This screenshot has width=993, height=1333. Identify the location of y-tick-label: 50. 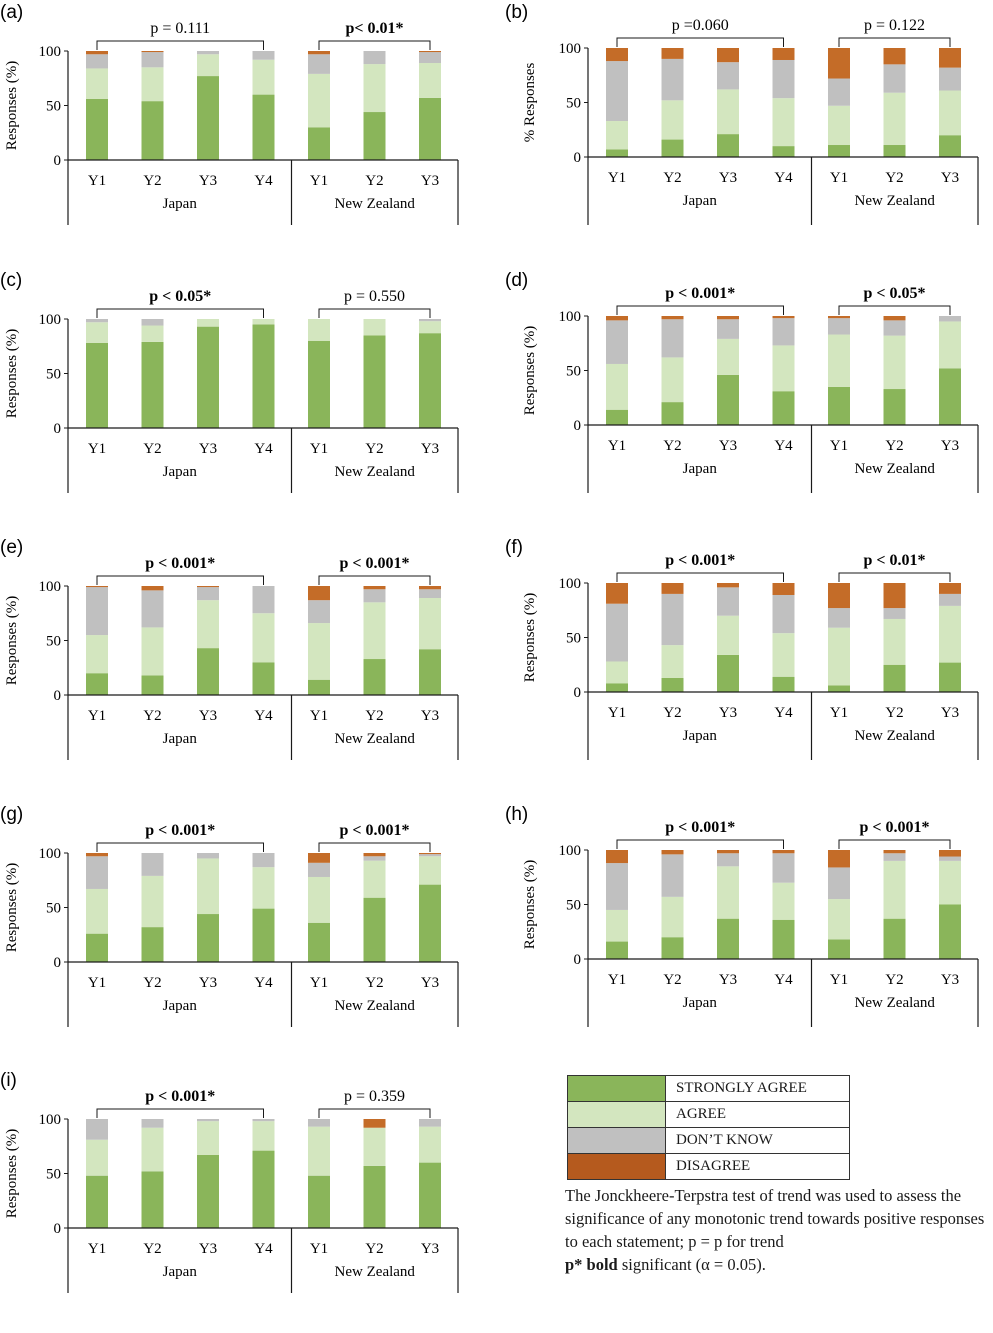
(53, 375).